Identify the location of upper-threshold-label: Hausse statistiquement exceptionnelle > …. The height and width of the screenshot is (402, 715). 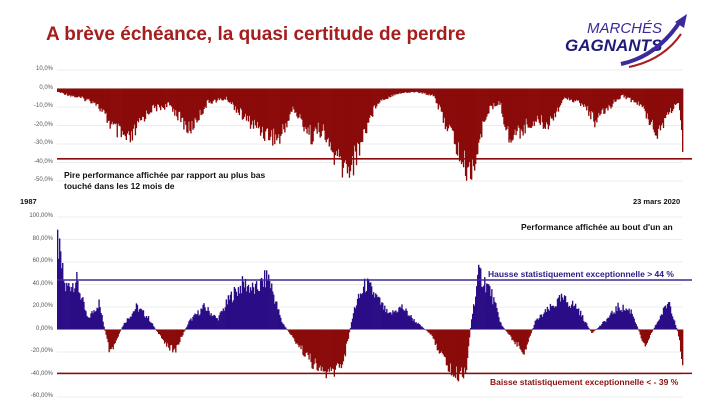
(581, 274).